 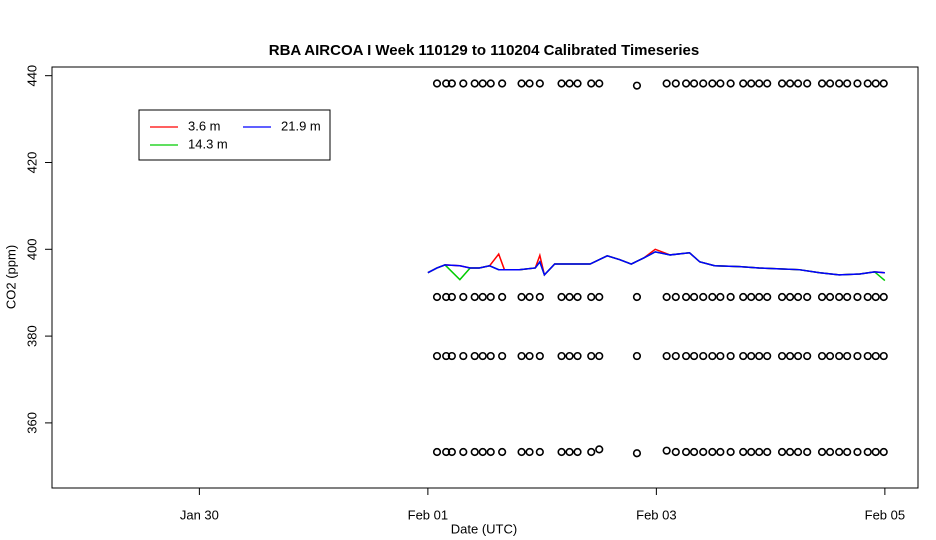 What do you see at coordinates (31, 423) in the screenshot?
I see `y-tick-label: 360` at bounding box center [31, 423].